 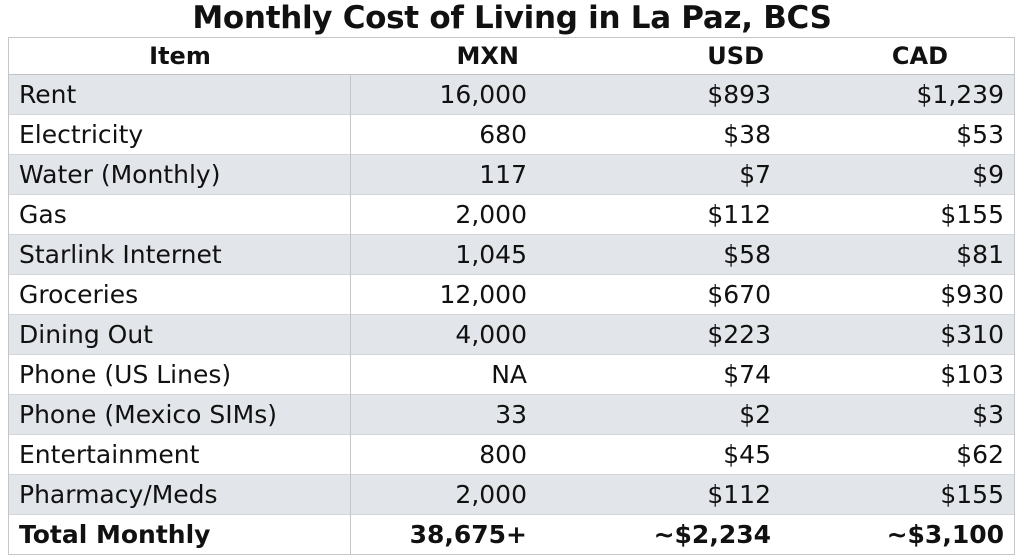 I want to click on cell-mxn: 117, so click(x=503, y=174).